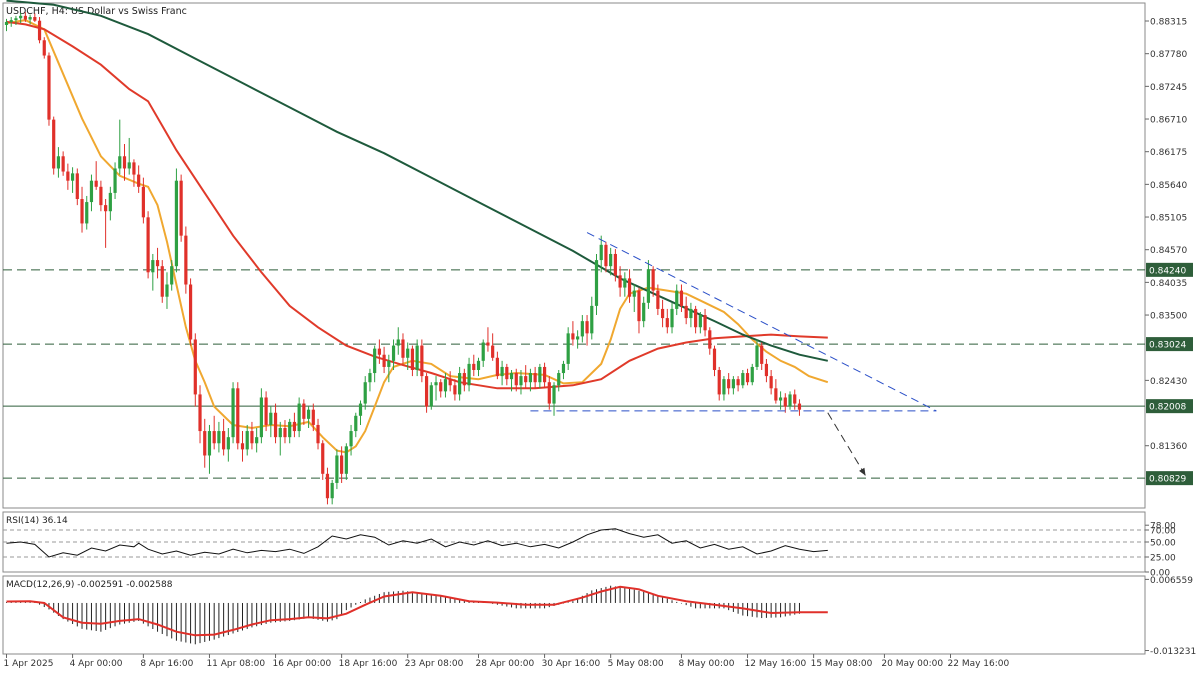 Image resolution: width=1200 pixels, height=679 pixels. Describe the element at coordinates (37, 521) in the screenshot. I see `rsi-label: RSI(14) 36.14` at that location.